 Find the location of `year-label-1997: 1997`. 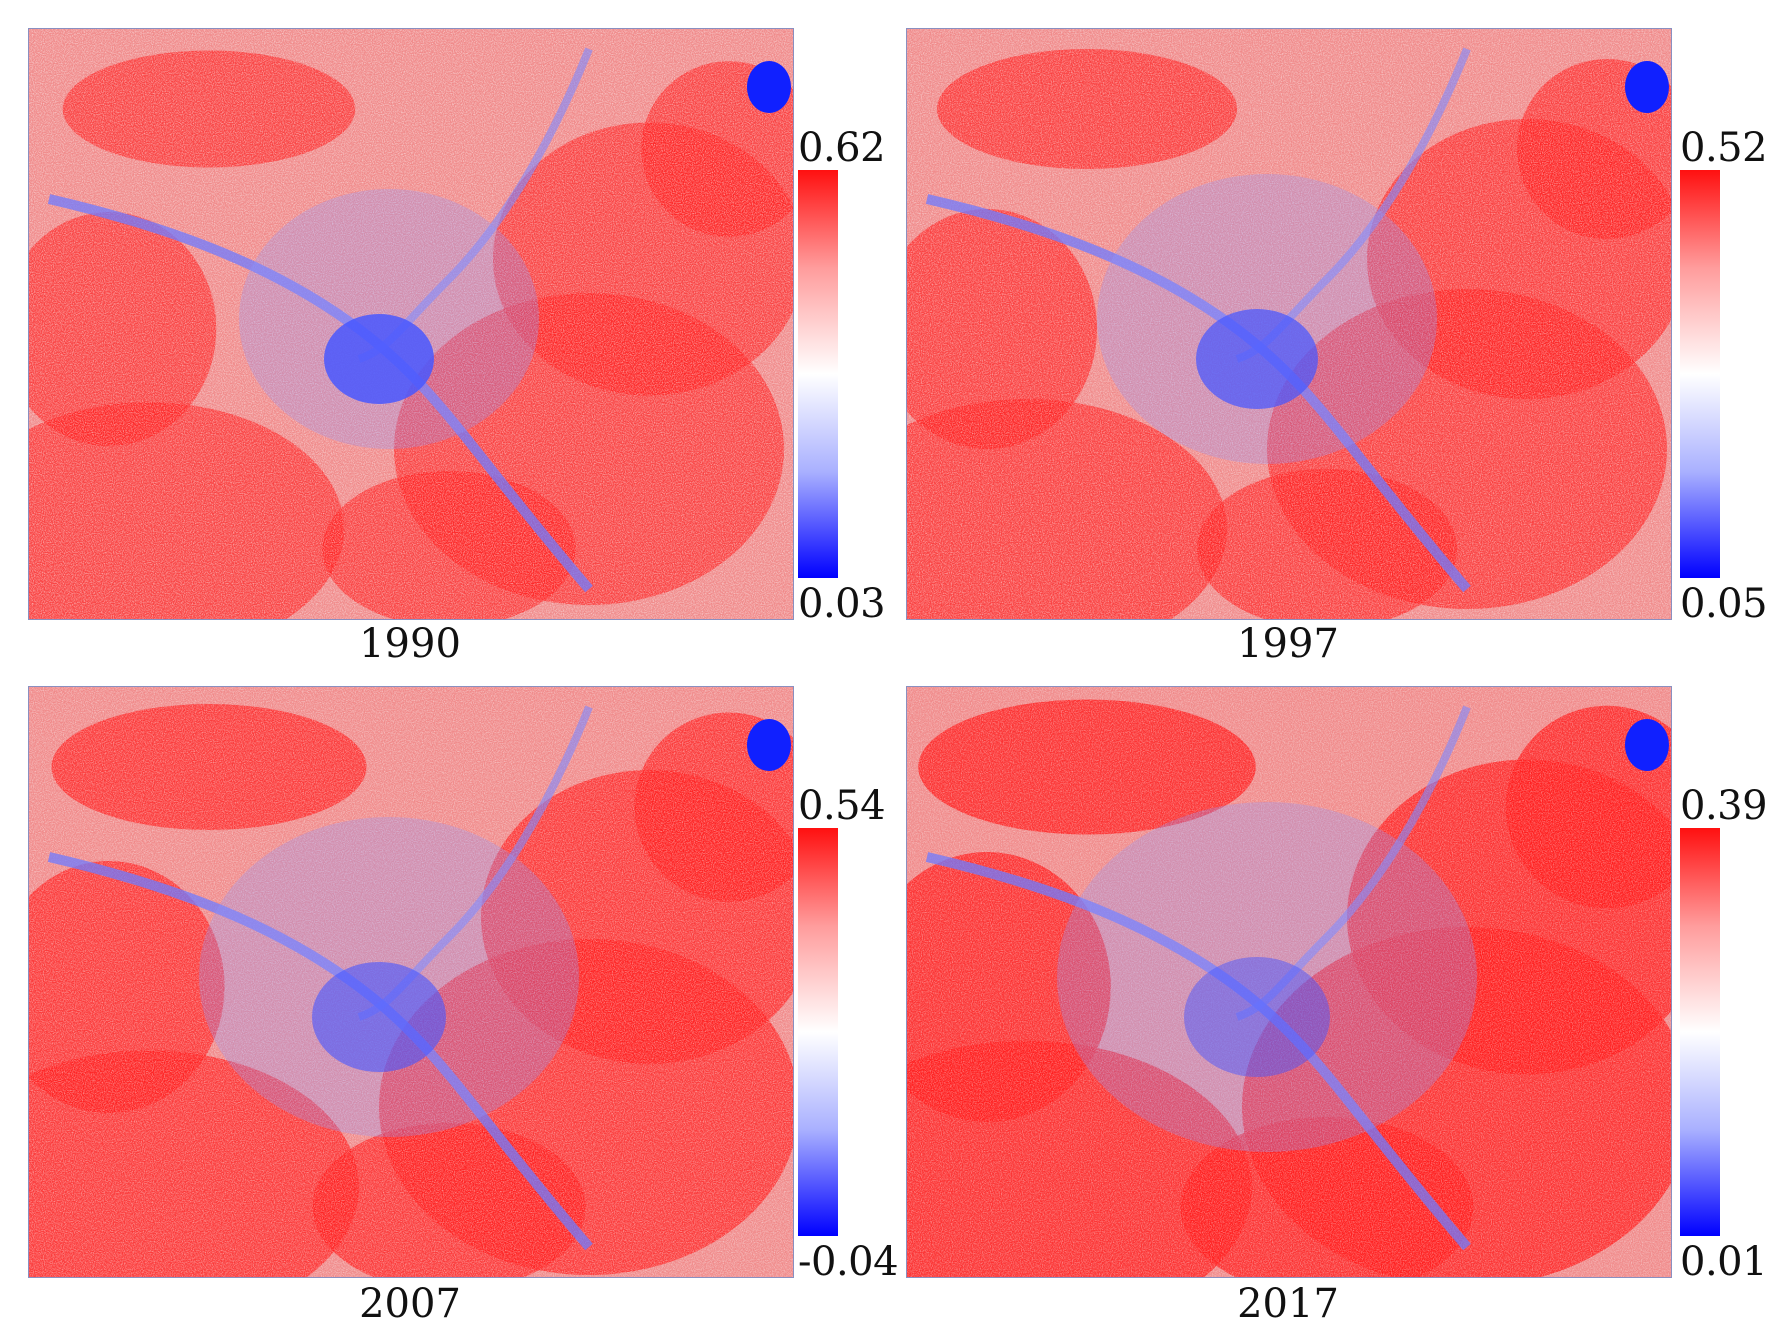

year-label-1997: 1997 is located at coordinates (1288, 644).